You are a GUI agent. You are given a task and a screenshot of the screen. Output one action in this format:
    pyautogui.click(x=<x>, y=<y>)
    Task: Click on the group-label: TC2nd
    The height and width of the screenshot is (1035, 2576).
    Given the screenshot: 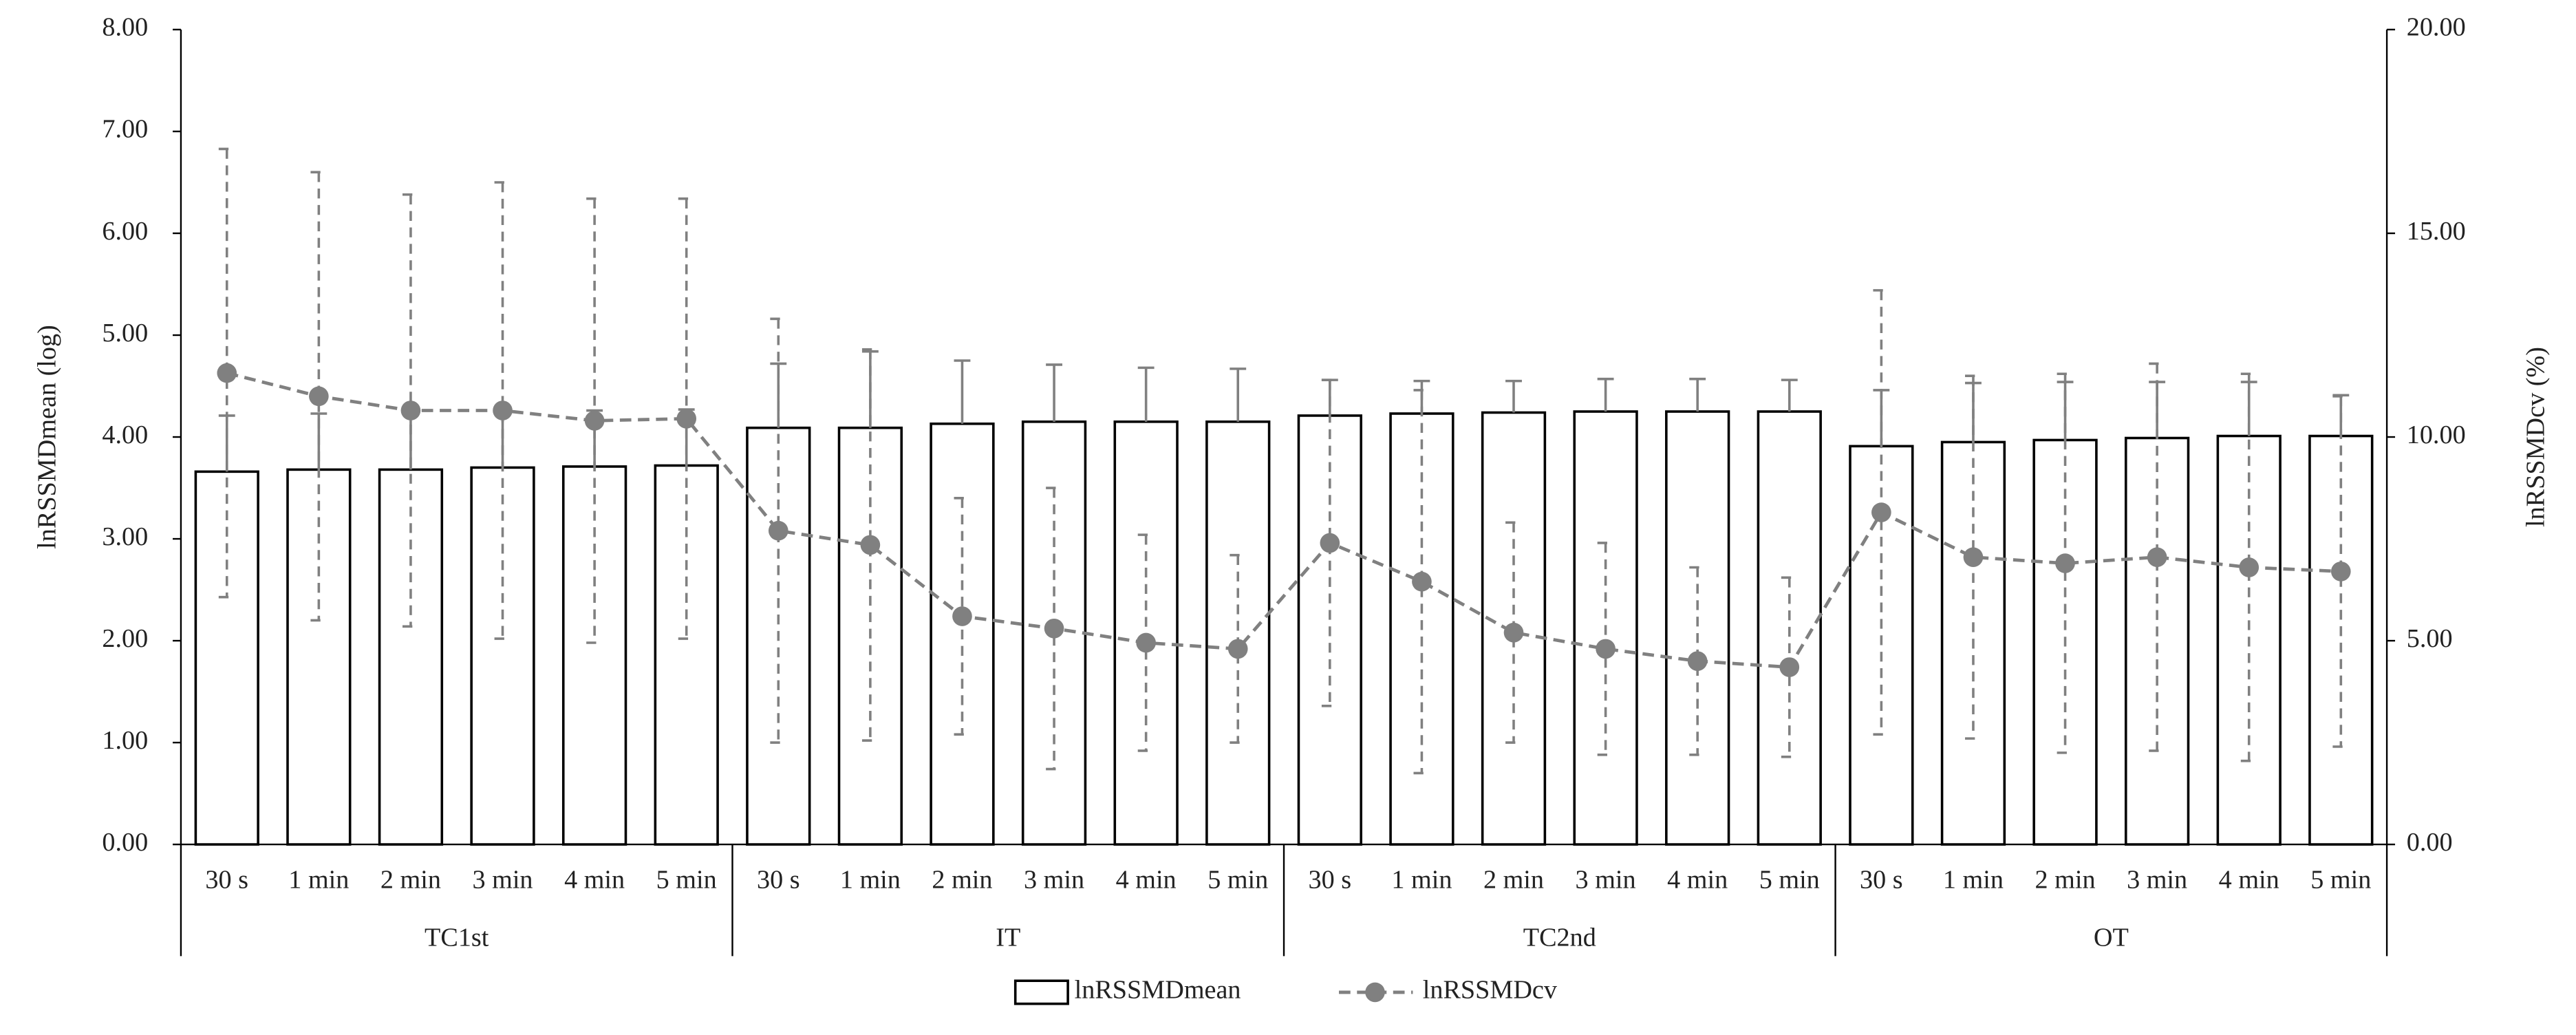 What is the action you would take?
    pyautogui.click(x=1560, y=937)
    